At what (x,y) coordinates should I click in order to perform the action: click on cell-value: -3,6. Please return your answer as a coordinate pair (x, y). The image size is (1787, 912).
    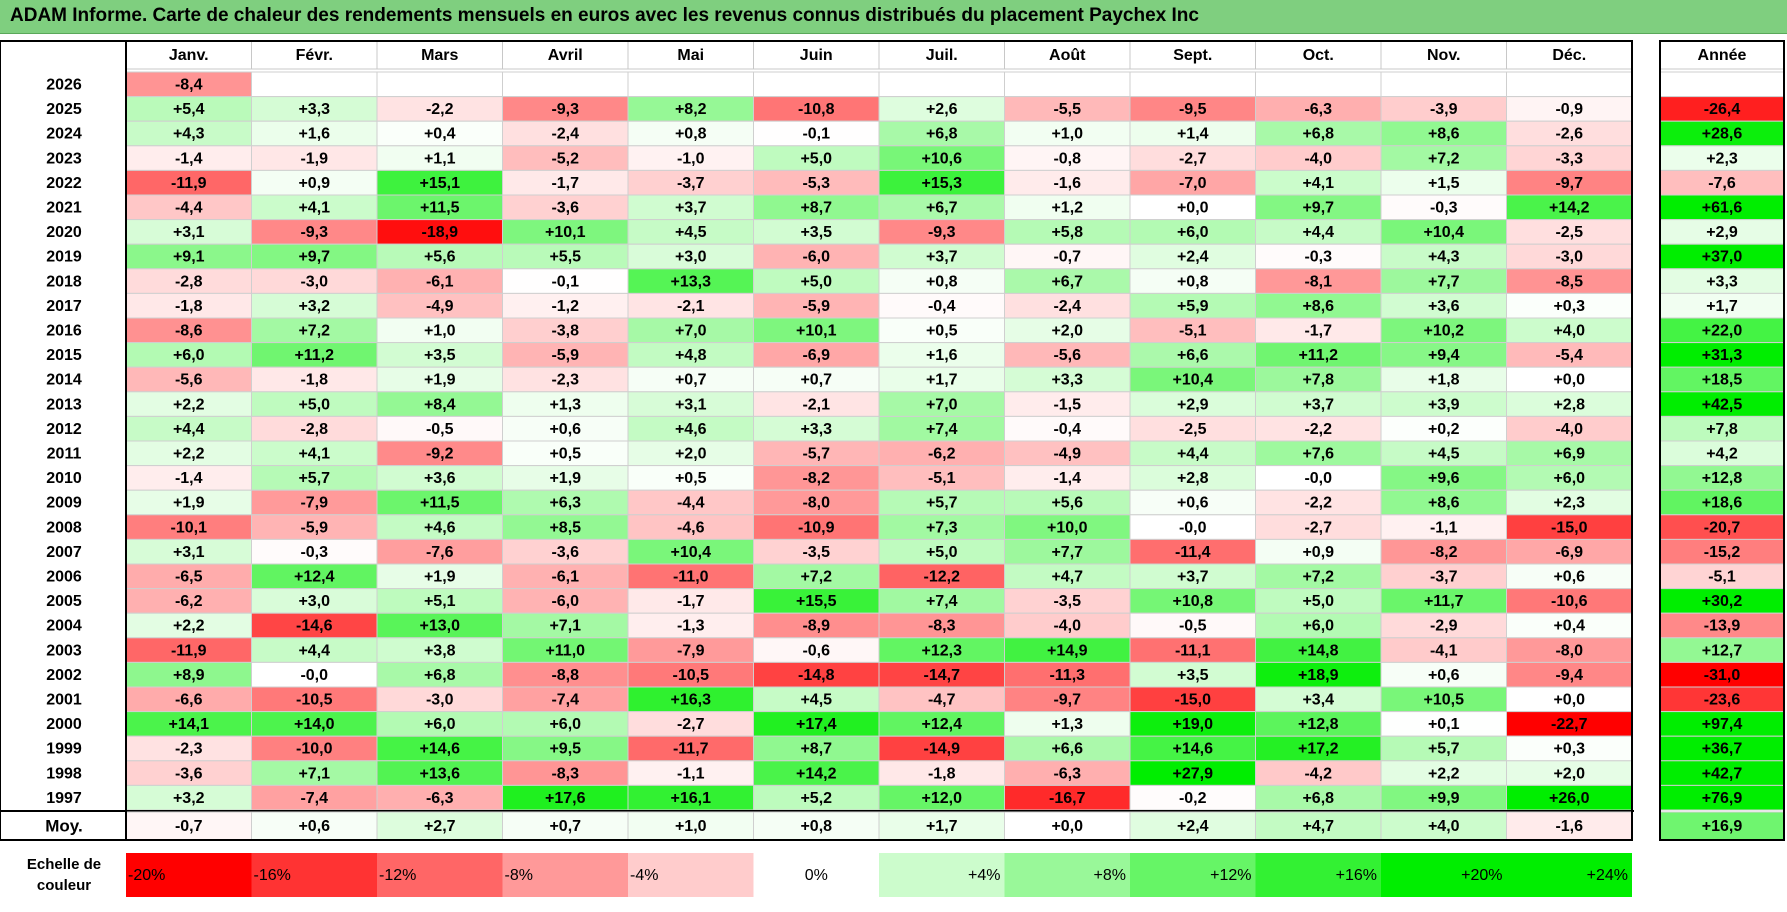
    Looking at the image, I should click on (565, 208).